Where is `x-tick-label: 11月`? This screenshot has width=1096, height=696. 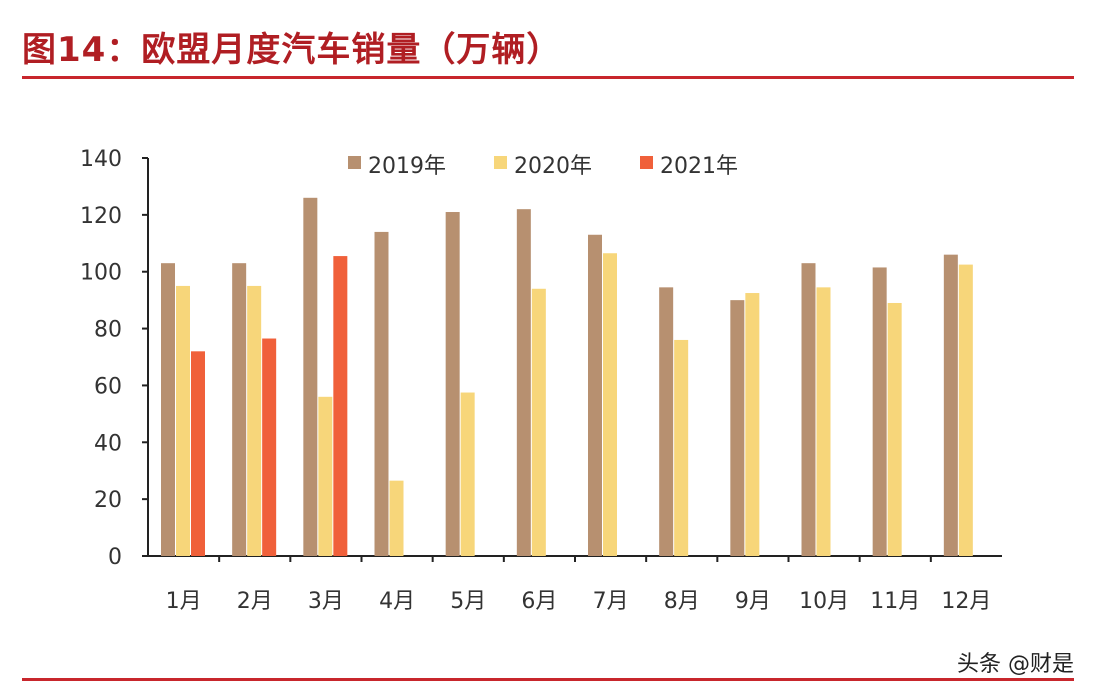
x-tick-label: 11月 is located at coordinates (895, 601).